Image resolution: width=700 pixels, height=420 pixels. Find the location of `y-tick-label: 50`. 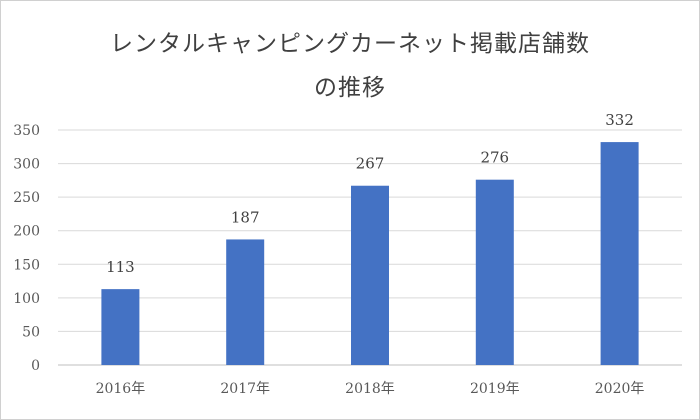

y-tick-label: 50 is located at coordinates (31, 332).